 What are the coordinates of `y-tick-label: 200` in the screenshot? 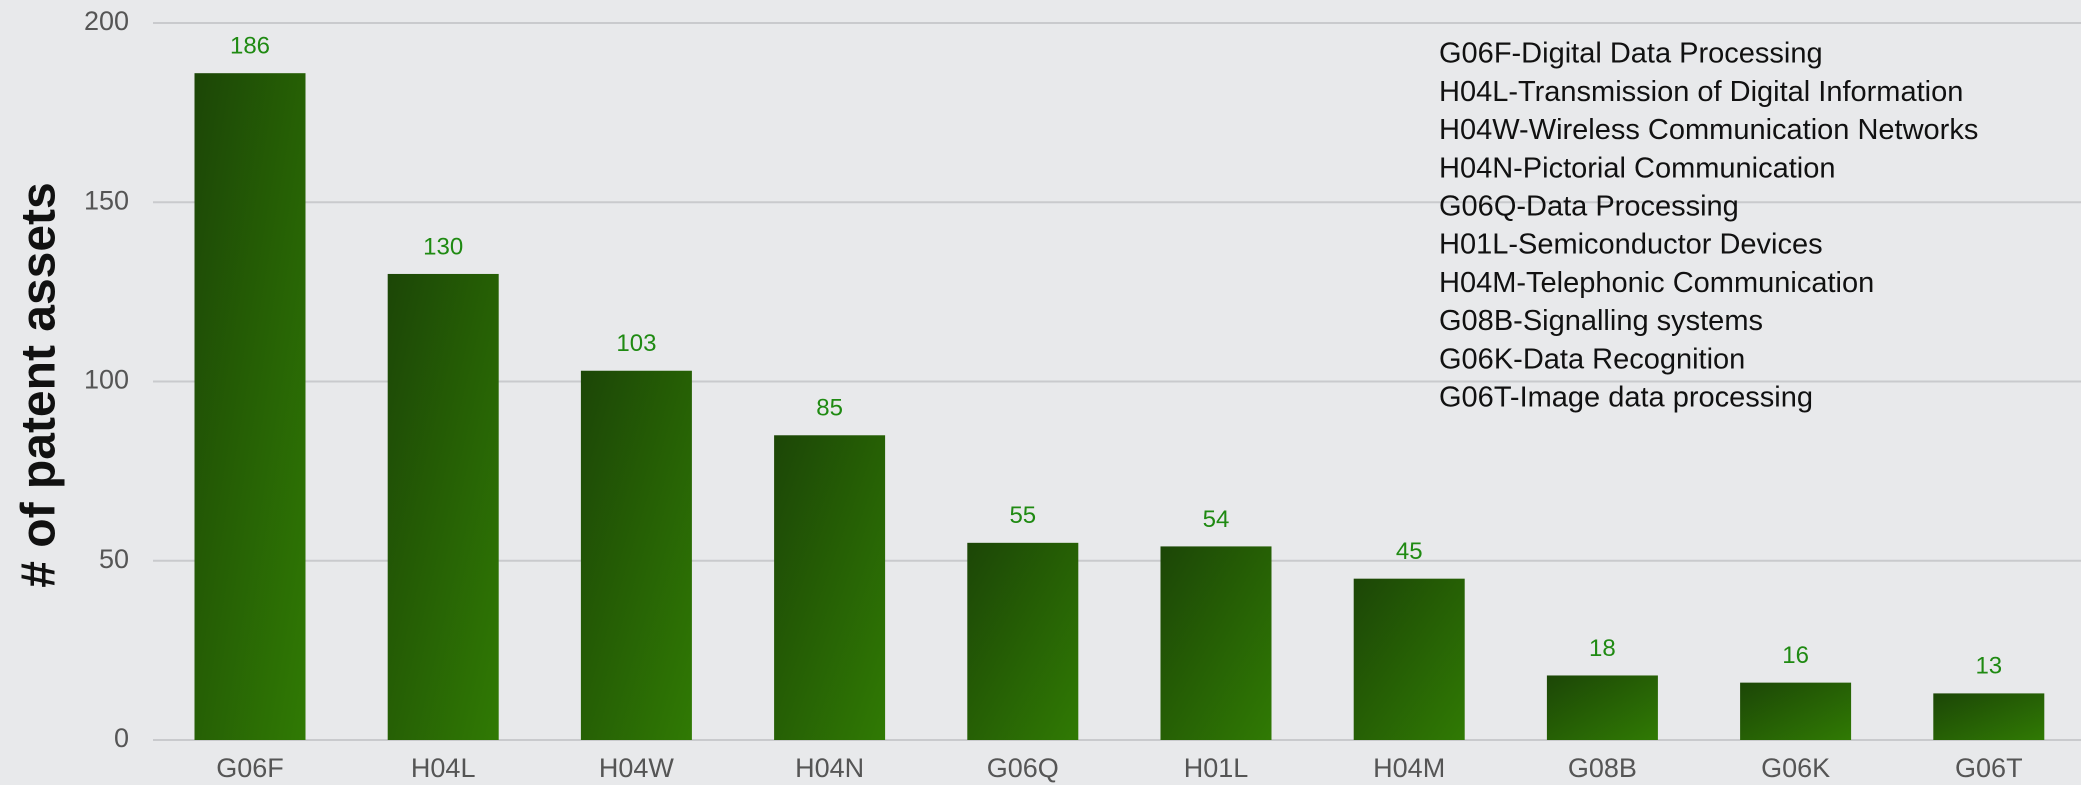 It's located at (106, 21).